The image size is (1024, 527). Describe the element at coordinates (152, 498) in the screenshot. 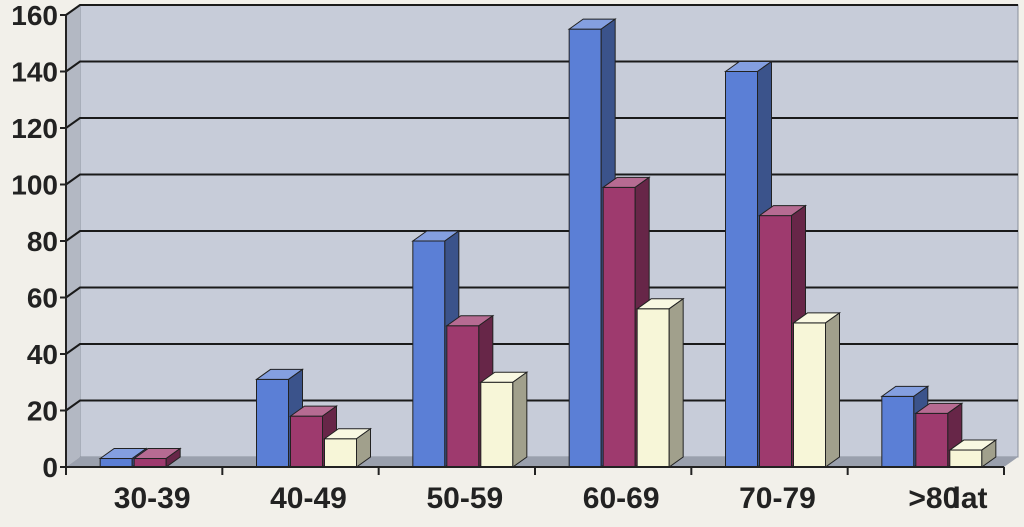

I see `x-tick-label: 30-39` at that location.